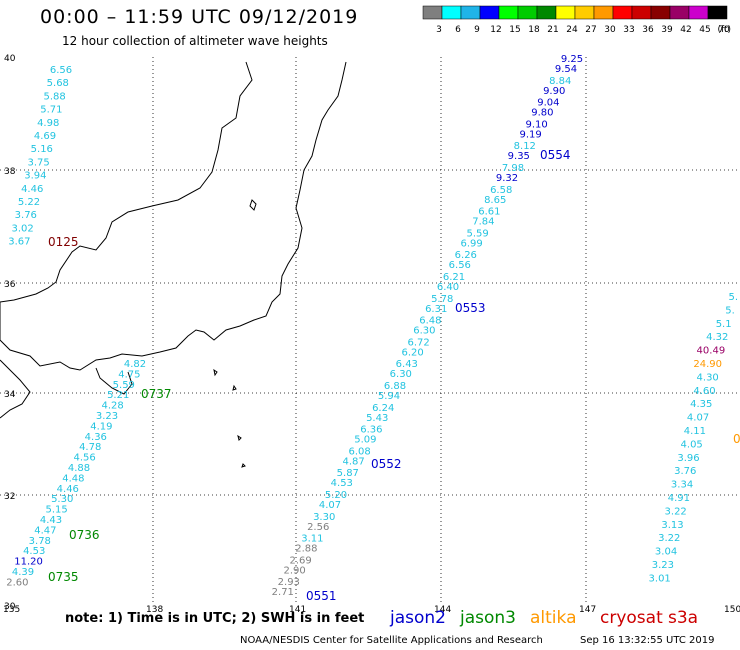  I want to click on page-title: 00:00 – 11:59 UTC 09/12/2019, so click(199, 17).